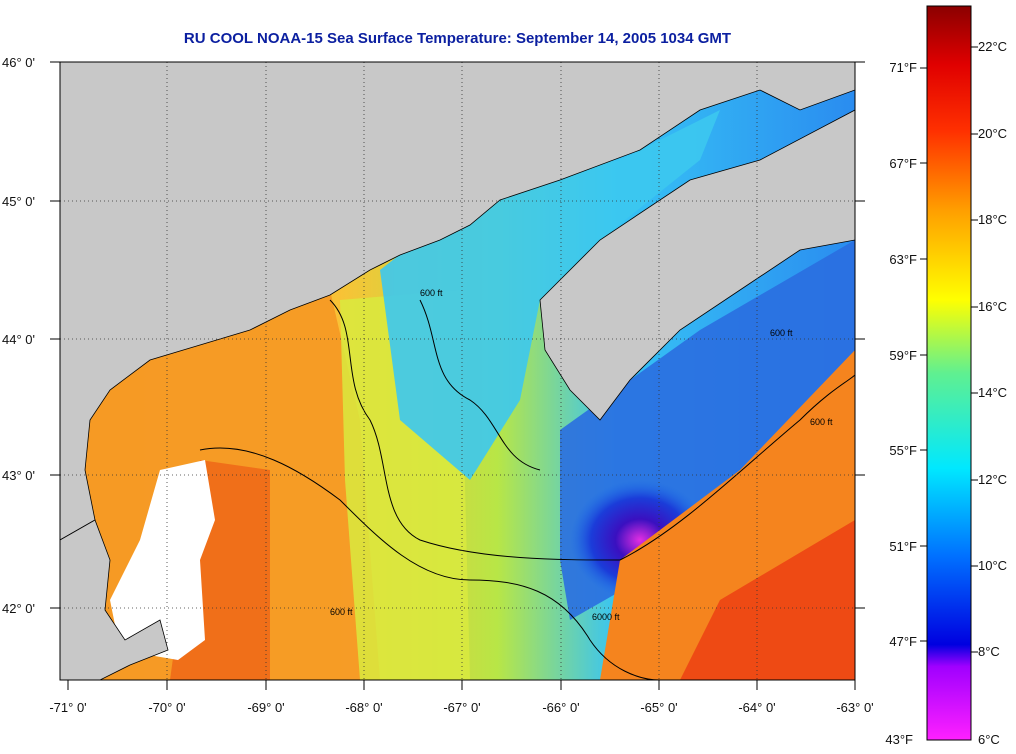 Image resolution: width=1016 pixels, height=754 pixels. I want to click on lon-label-70: -70° 0', so click(166, 707).